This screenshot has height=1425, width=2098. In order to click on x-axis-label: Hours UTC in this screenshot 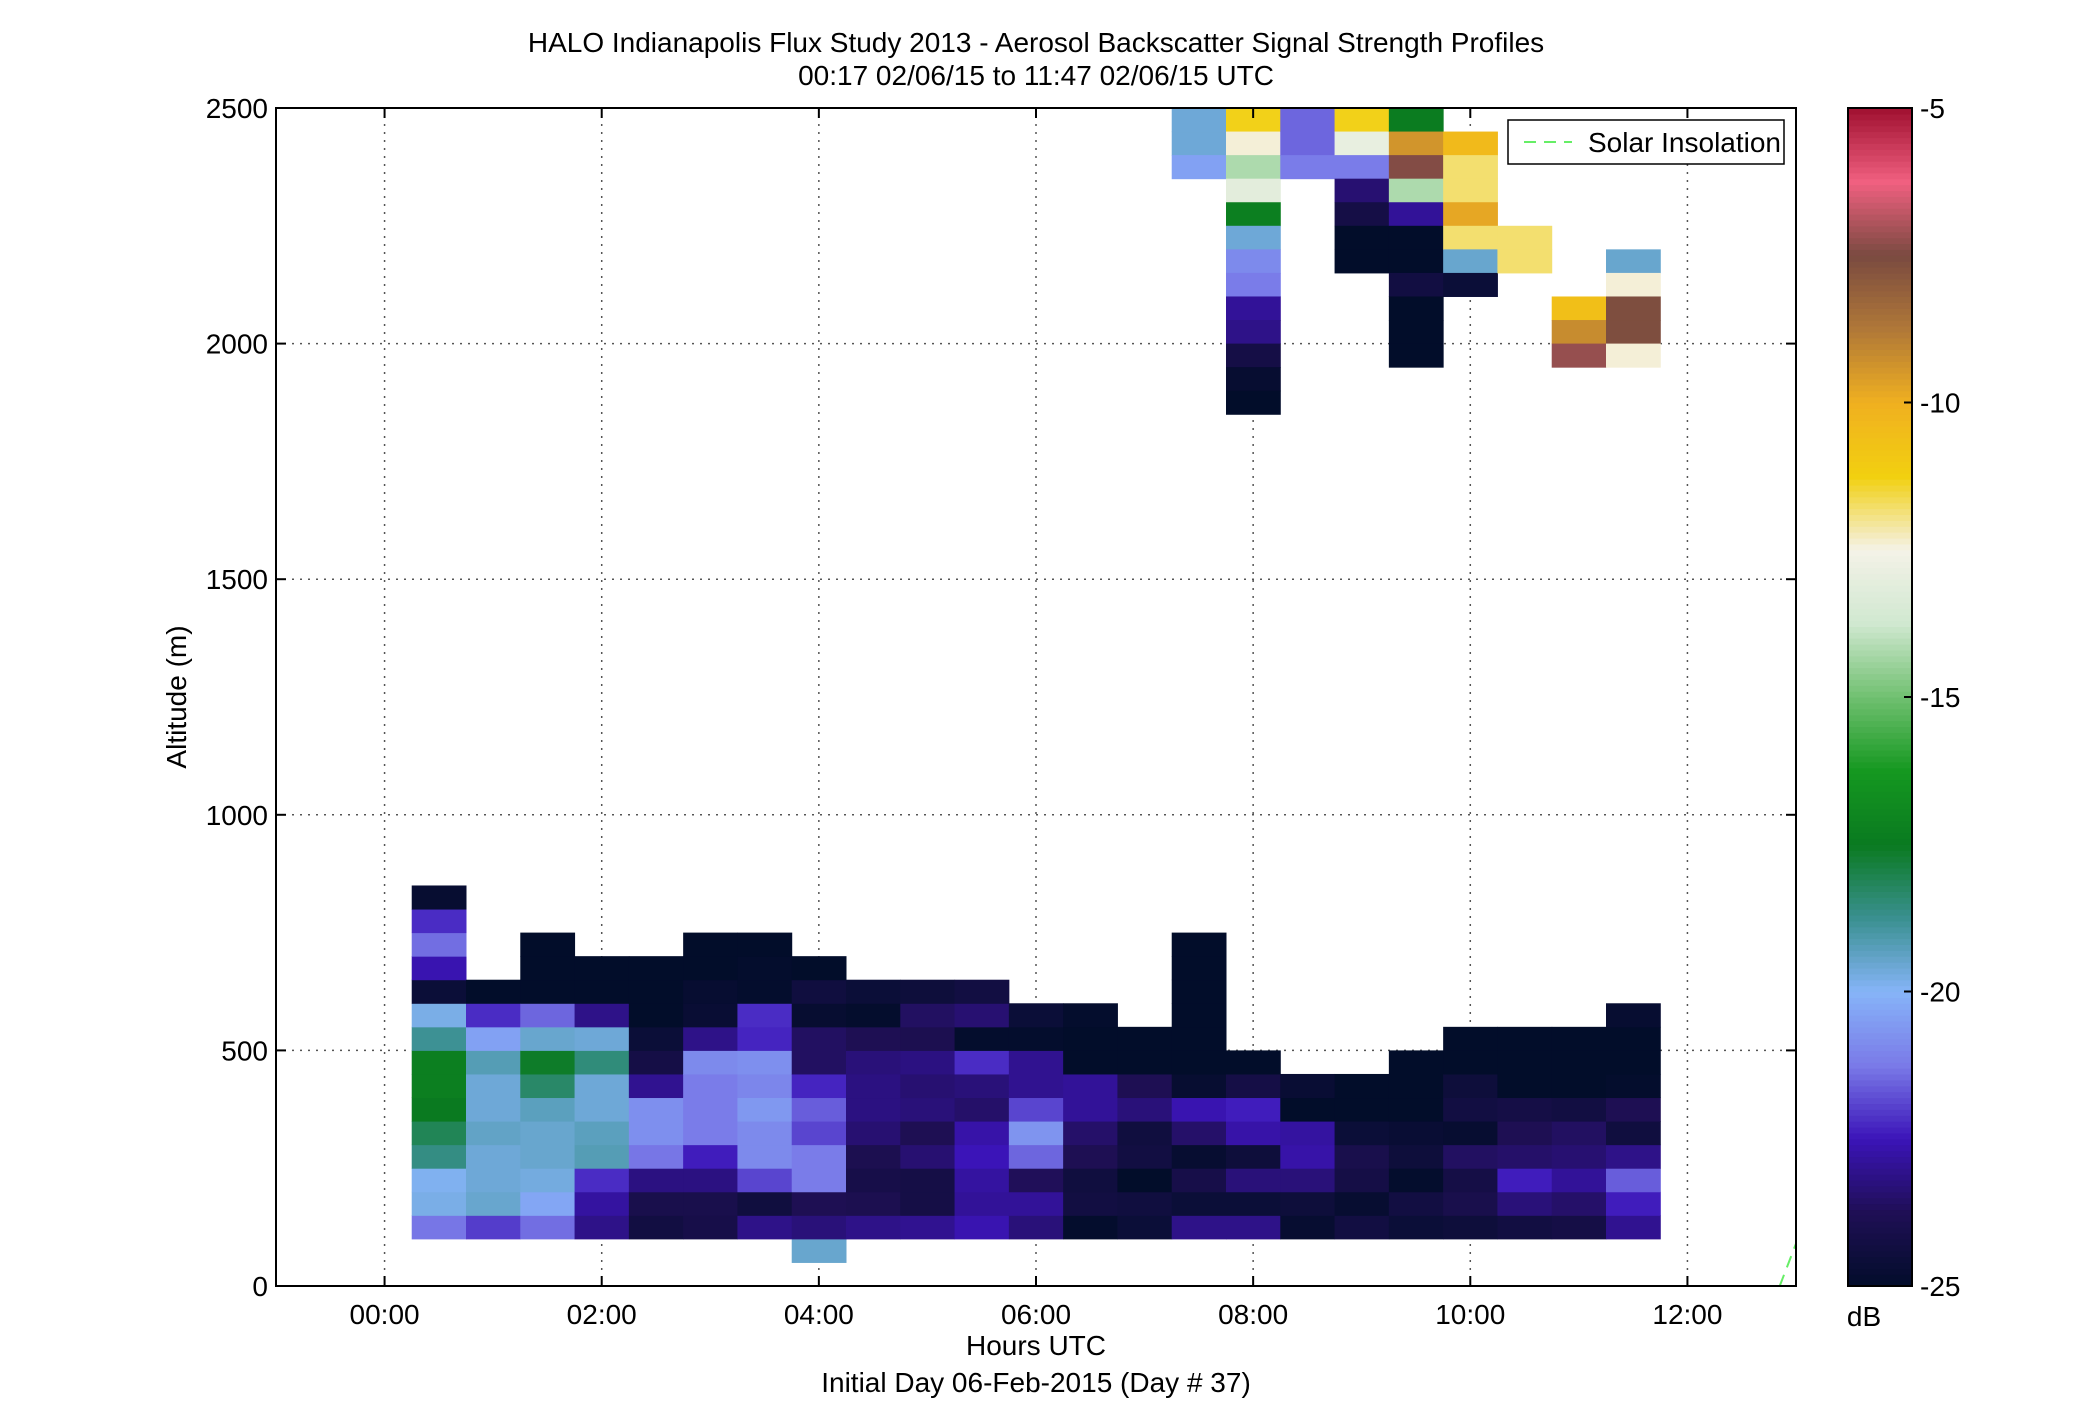, I will do `click(1036, 1345)`.